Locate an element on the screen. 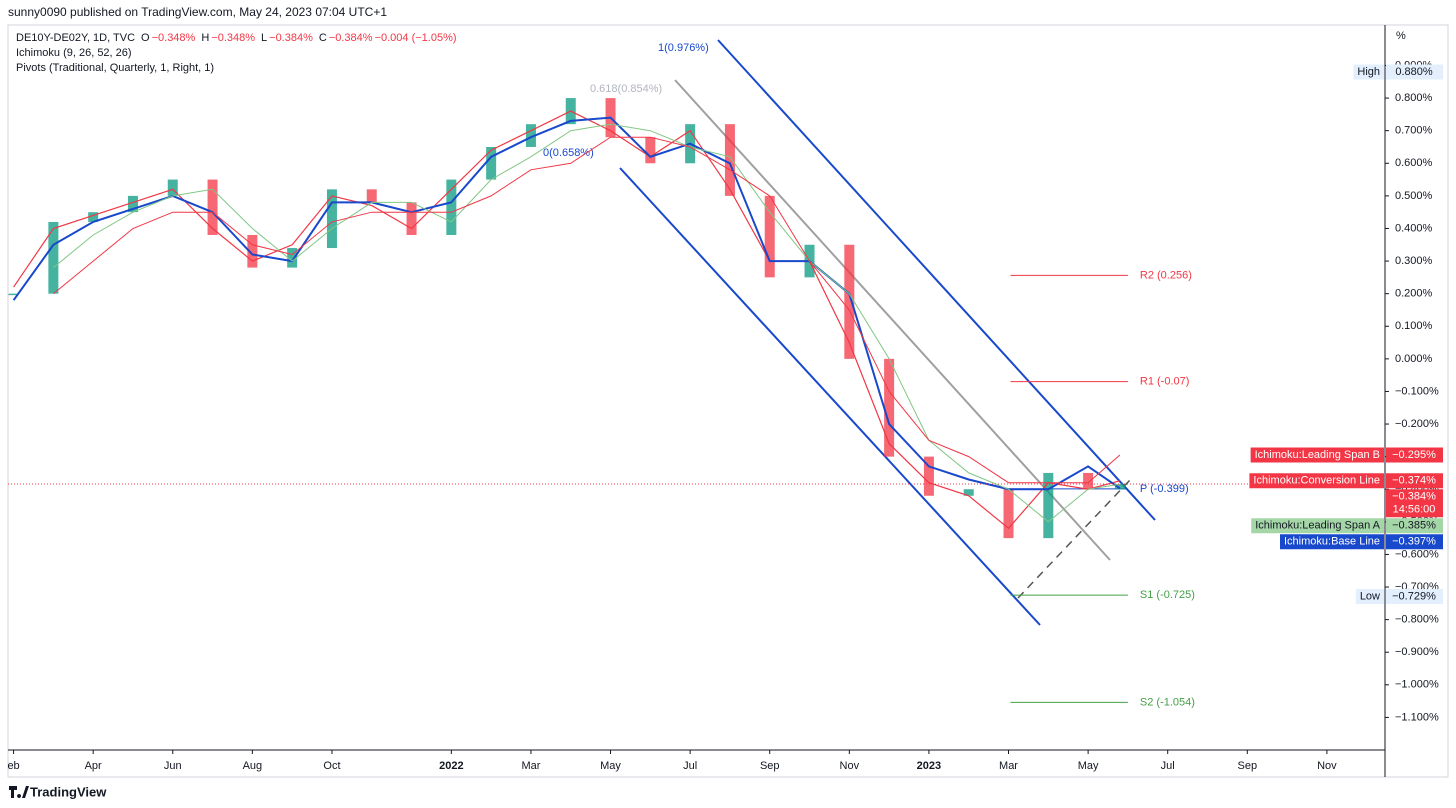  price-label-name: Ichimoku:Conversion Line is located at coordinates (1316, 481).